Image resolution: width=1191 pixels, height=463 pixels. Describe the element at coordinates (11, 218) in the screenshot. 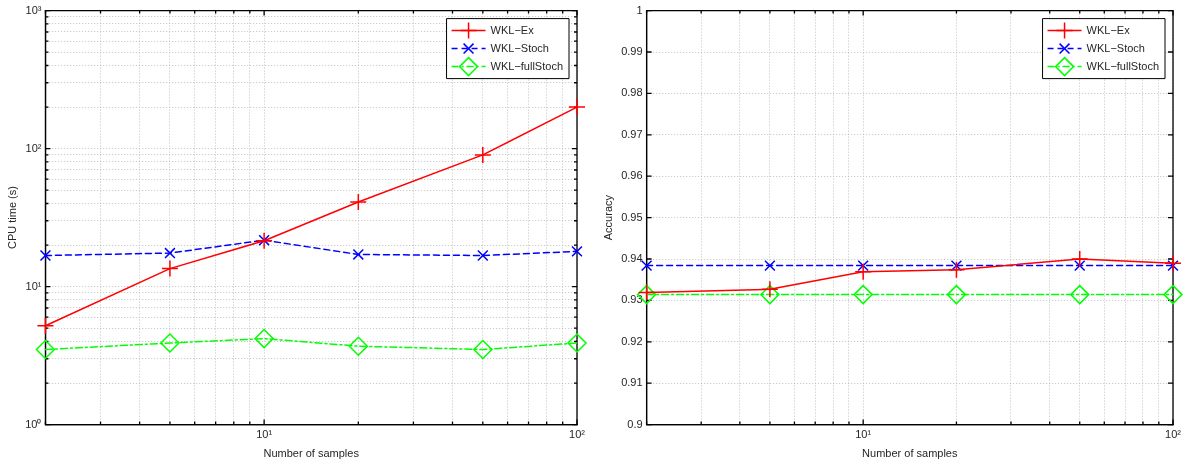

I see `y-axis-title: CPU time (s)` at that location.